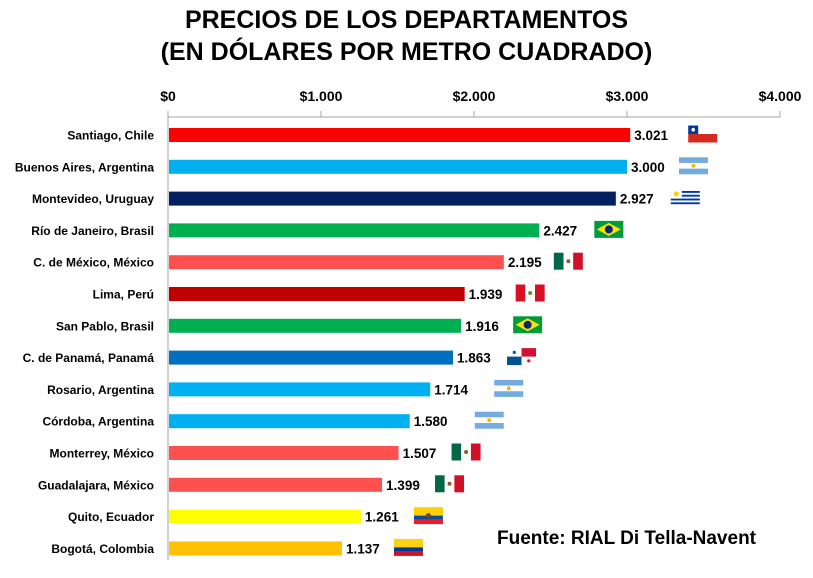  Describe the element at coordinates (110, 136) in the screenshot. I see `category-label: Santiago, Chile` at that location.